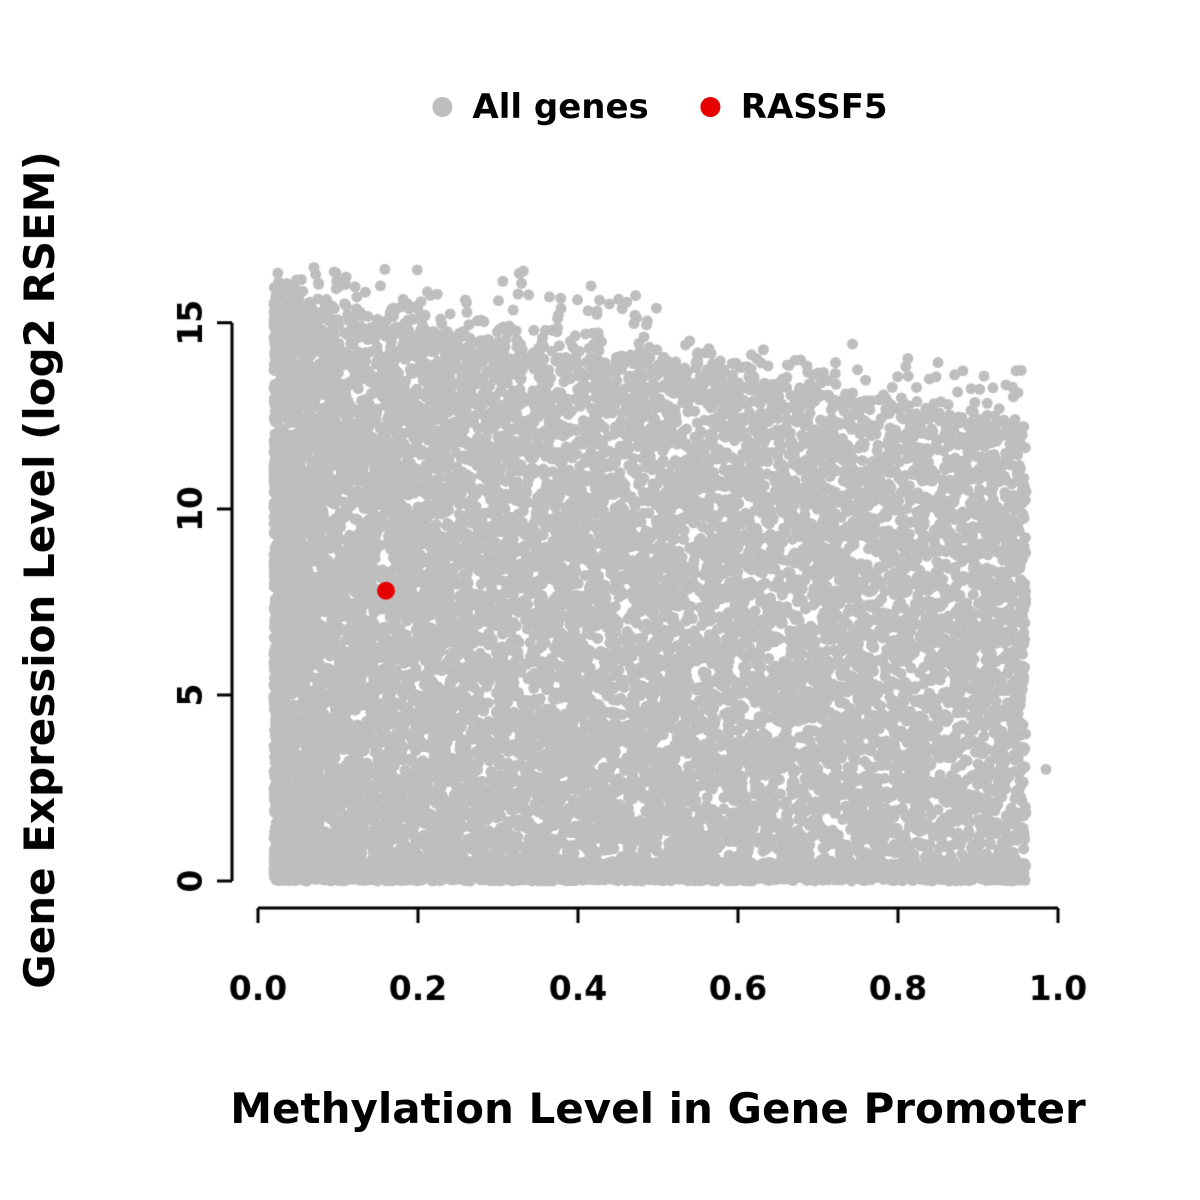 This screenshot has height=1200, width=1200. I want to click on legend-item-rassf5: RASSF5, so click(794, 107).